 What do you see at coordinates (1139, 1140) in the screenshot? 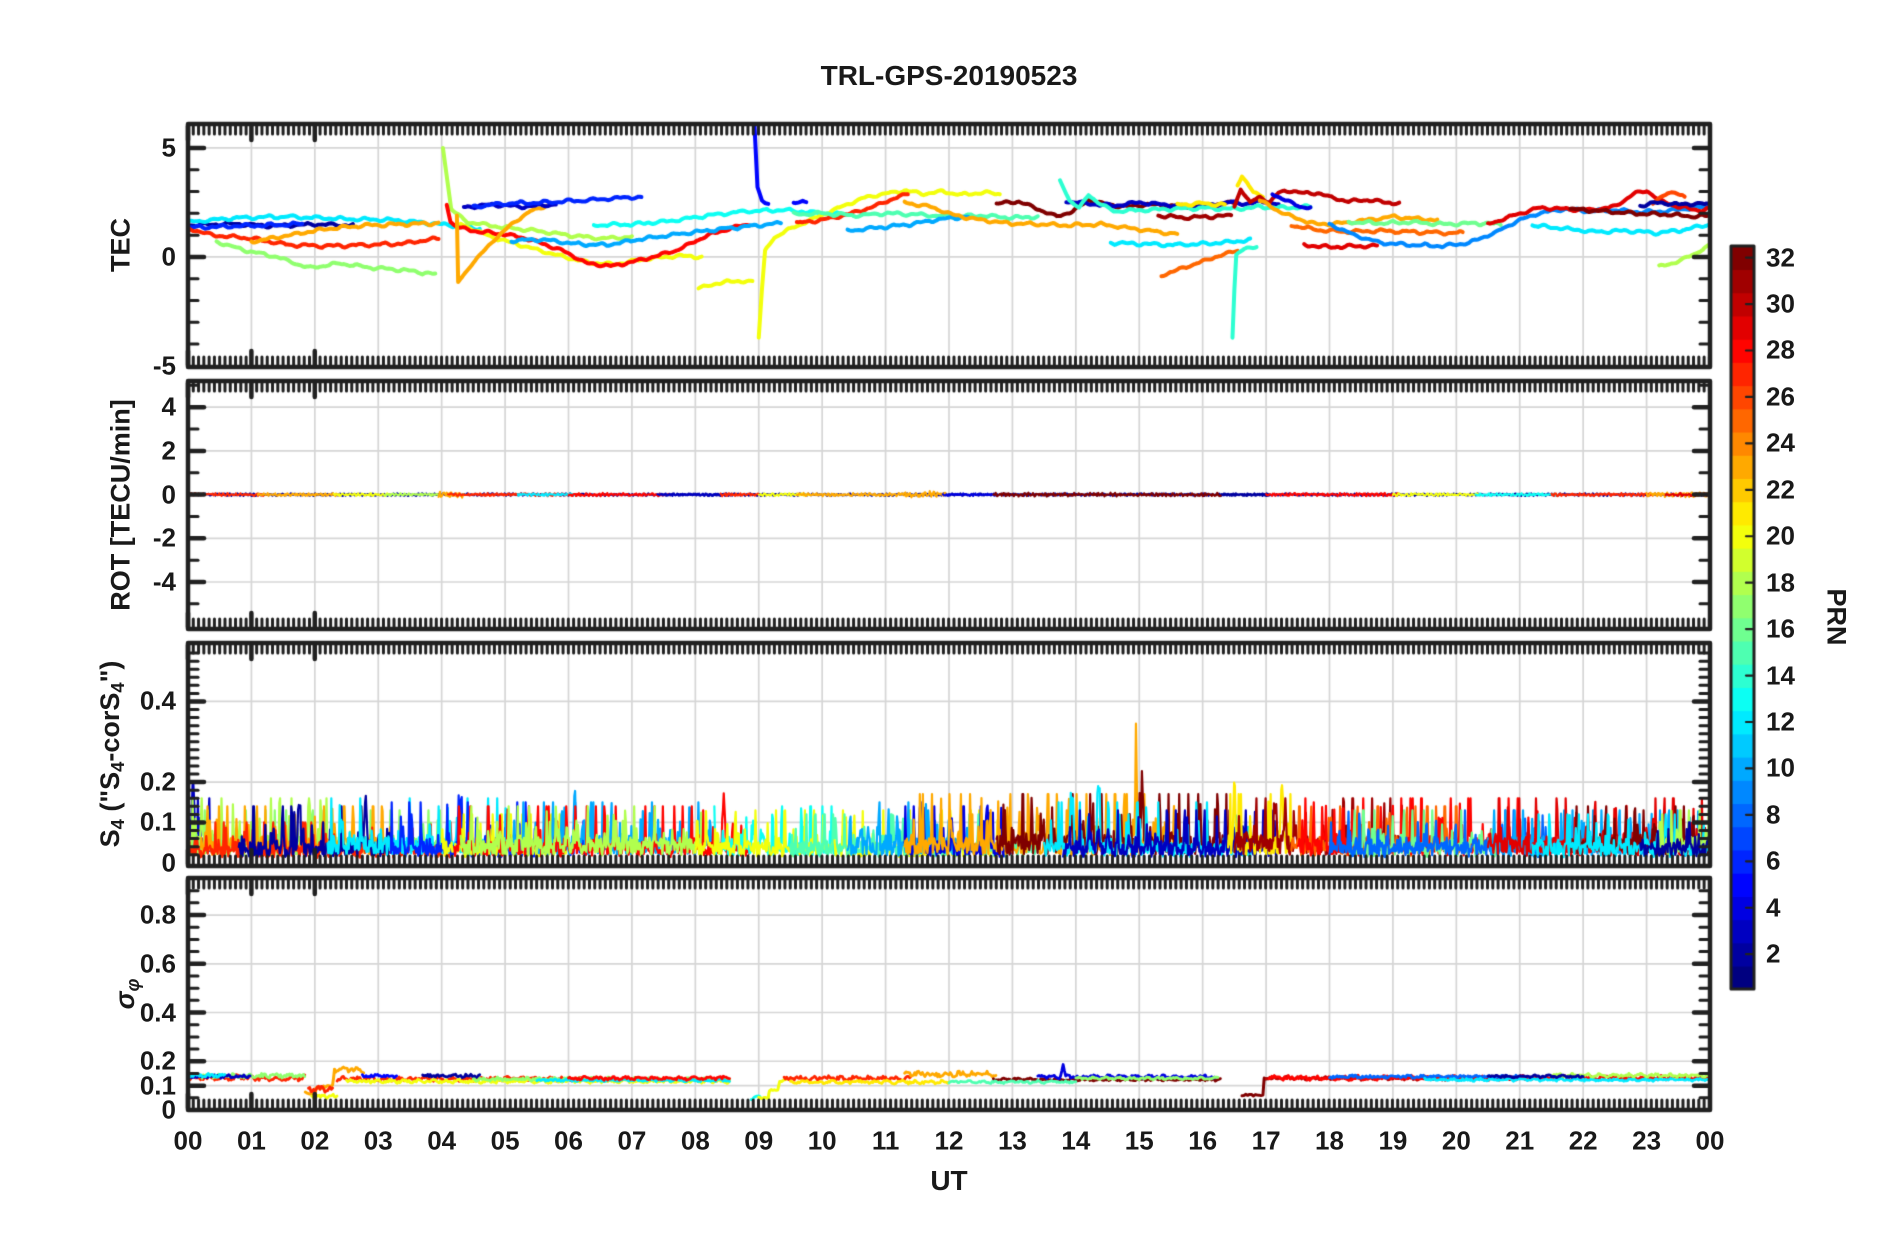
I see `x-tick-label: 15` at bounding box center [1139, 1140].